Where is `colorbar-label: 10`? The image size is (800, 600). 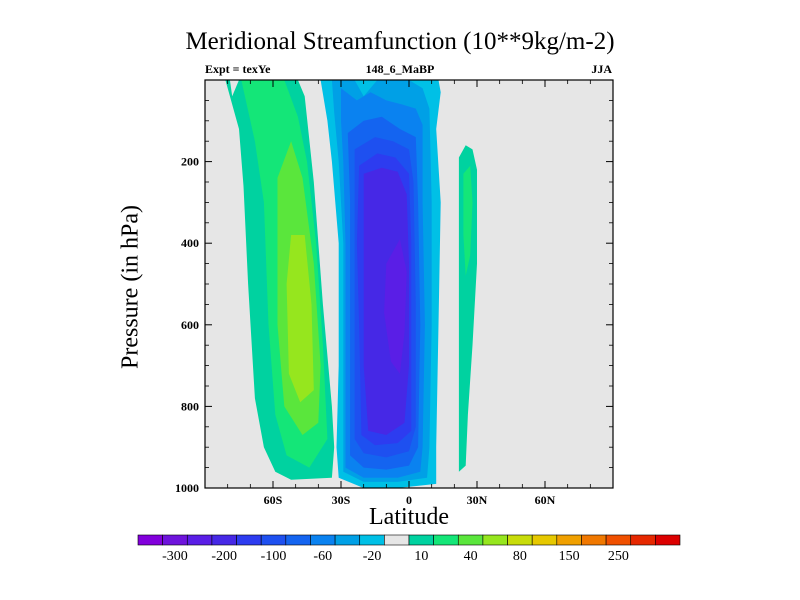
colorbar-label: 10 is located at coordinates (421, 556).